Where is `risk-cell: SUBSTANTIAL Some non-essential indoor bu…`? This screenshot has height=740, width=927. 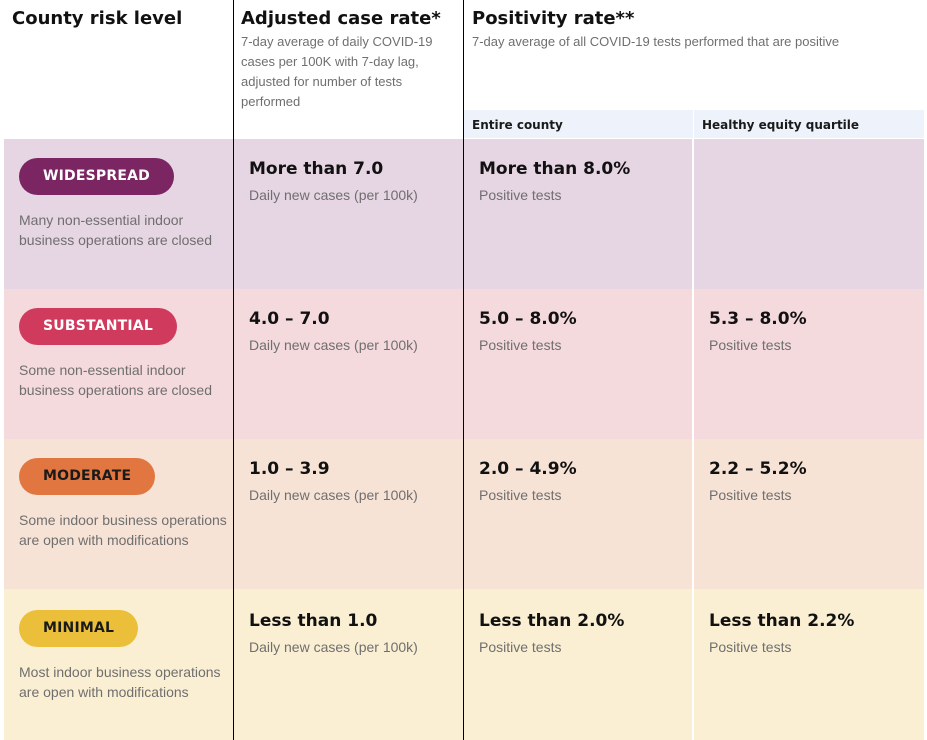 risk-cell: SUBSTANTIAL Some non-essential indoor bu… is located at coordinates (118, 364).